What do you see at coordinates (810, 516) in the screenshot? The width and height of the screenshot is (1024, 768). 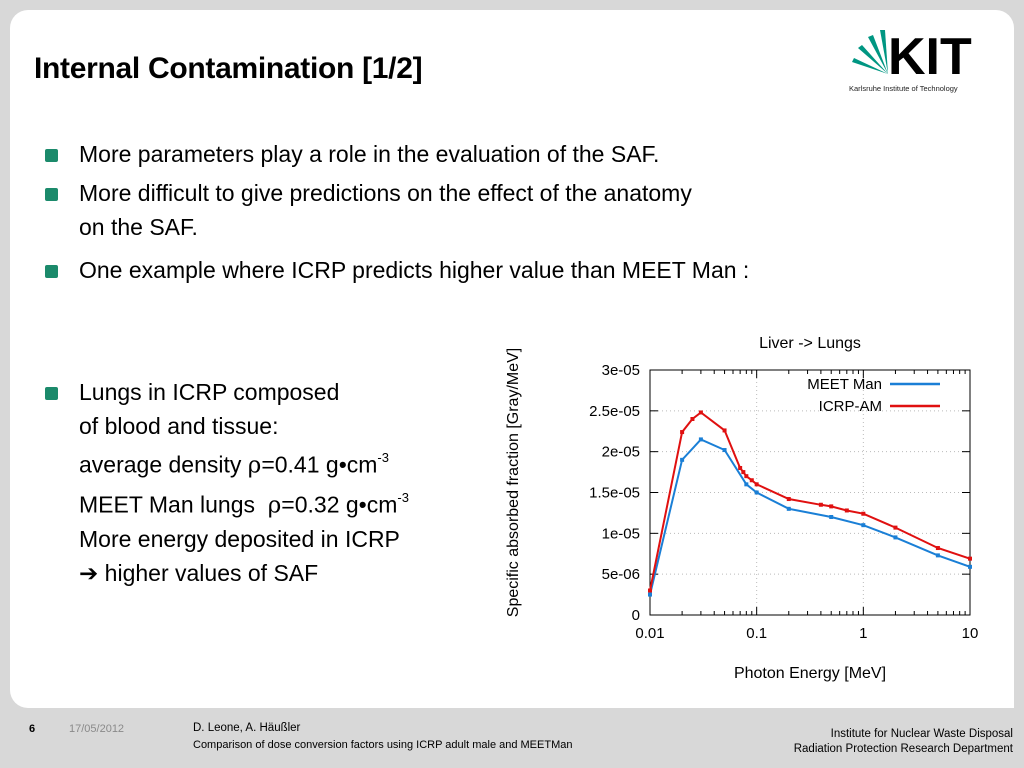 I see `series-line-meet-man` at bounding box center [810, 516].